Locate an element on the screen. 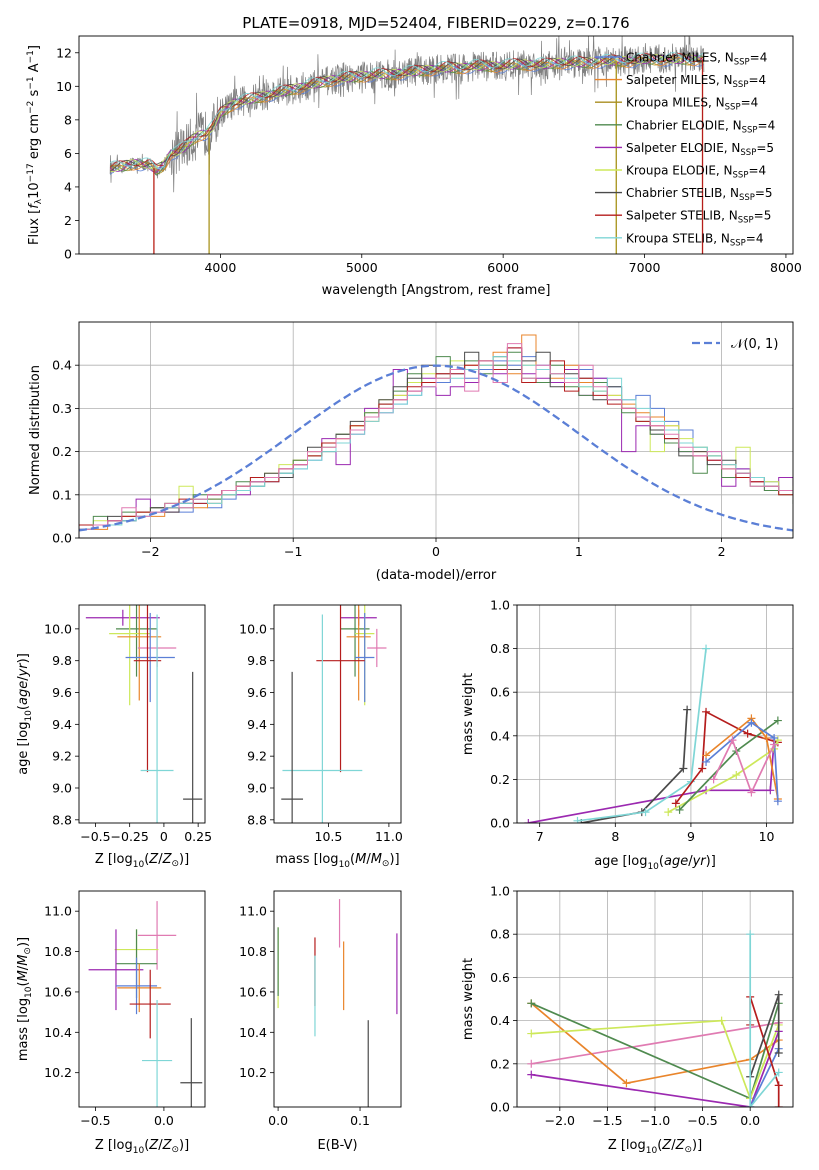  x-tick-label: 9 is located at coordinates (691, 836).